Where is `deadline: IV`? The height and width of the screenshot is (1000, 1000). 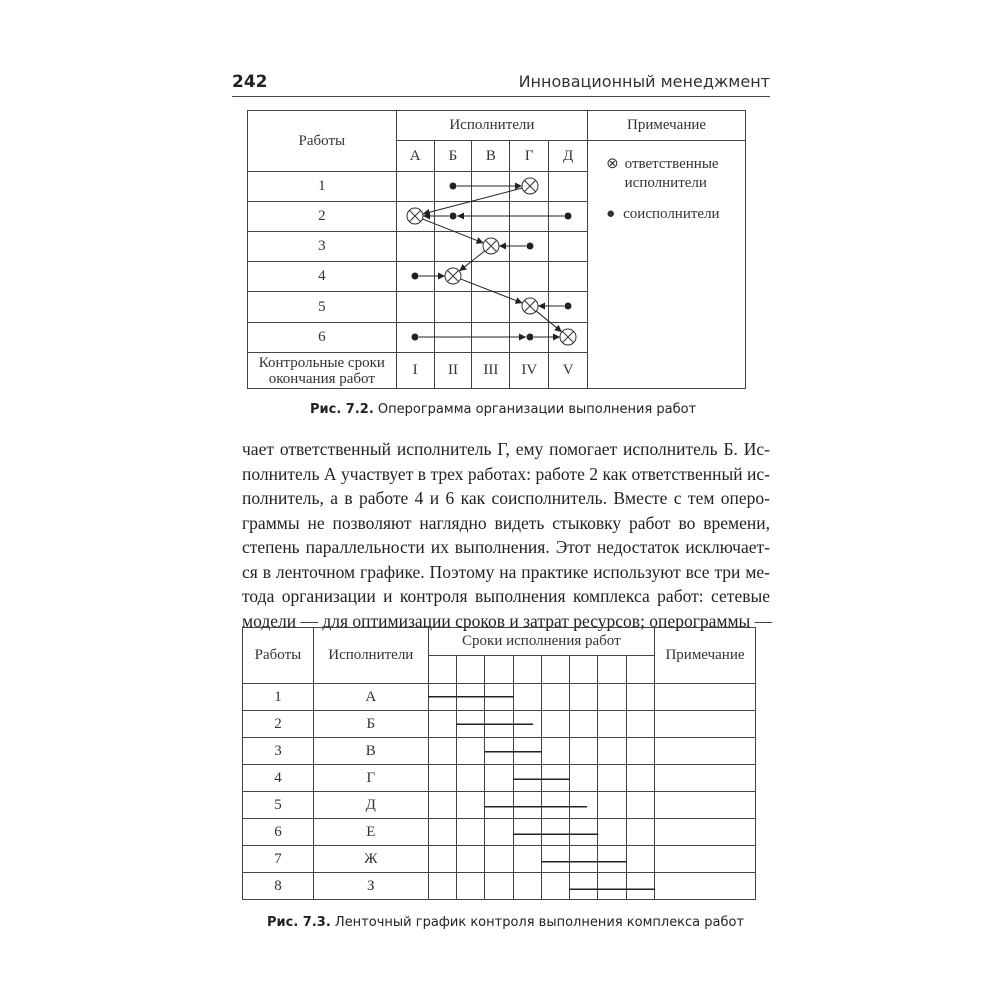 deadline: IV is located at coordinates (529, 370).